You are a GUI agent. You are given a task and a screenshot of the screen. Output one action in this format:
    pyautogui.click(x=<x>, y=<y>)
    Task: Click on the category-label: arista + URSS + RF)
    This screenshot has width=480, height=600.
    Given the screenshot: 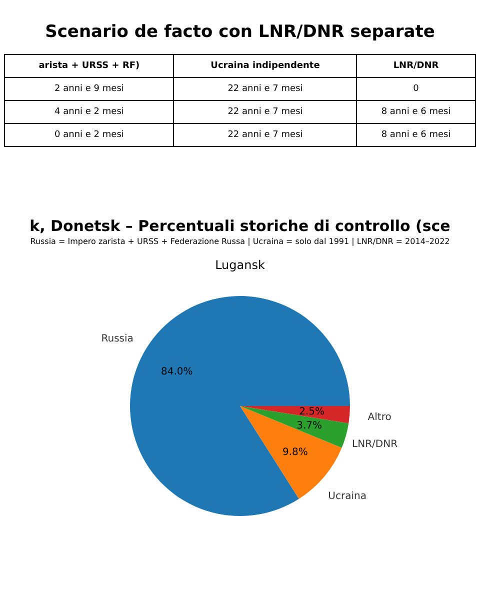 What is the action you would take?
    pyautogui.click(x=89, y=66)
    